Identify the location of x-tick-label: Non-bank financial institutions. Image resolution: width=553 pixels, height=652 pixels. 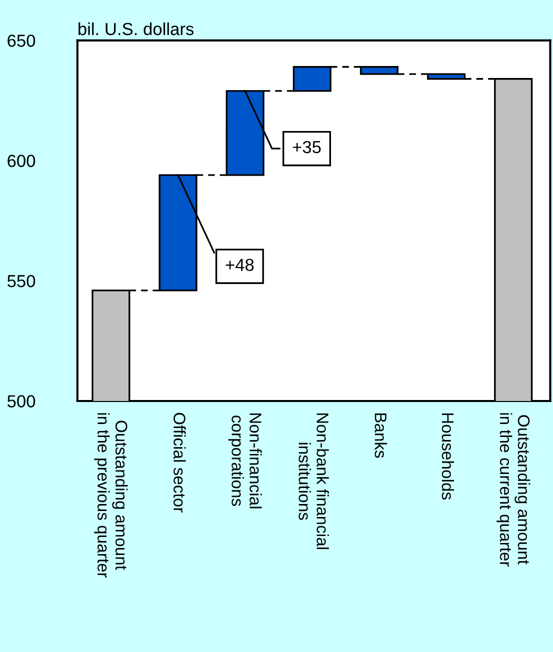
(313, 481).